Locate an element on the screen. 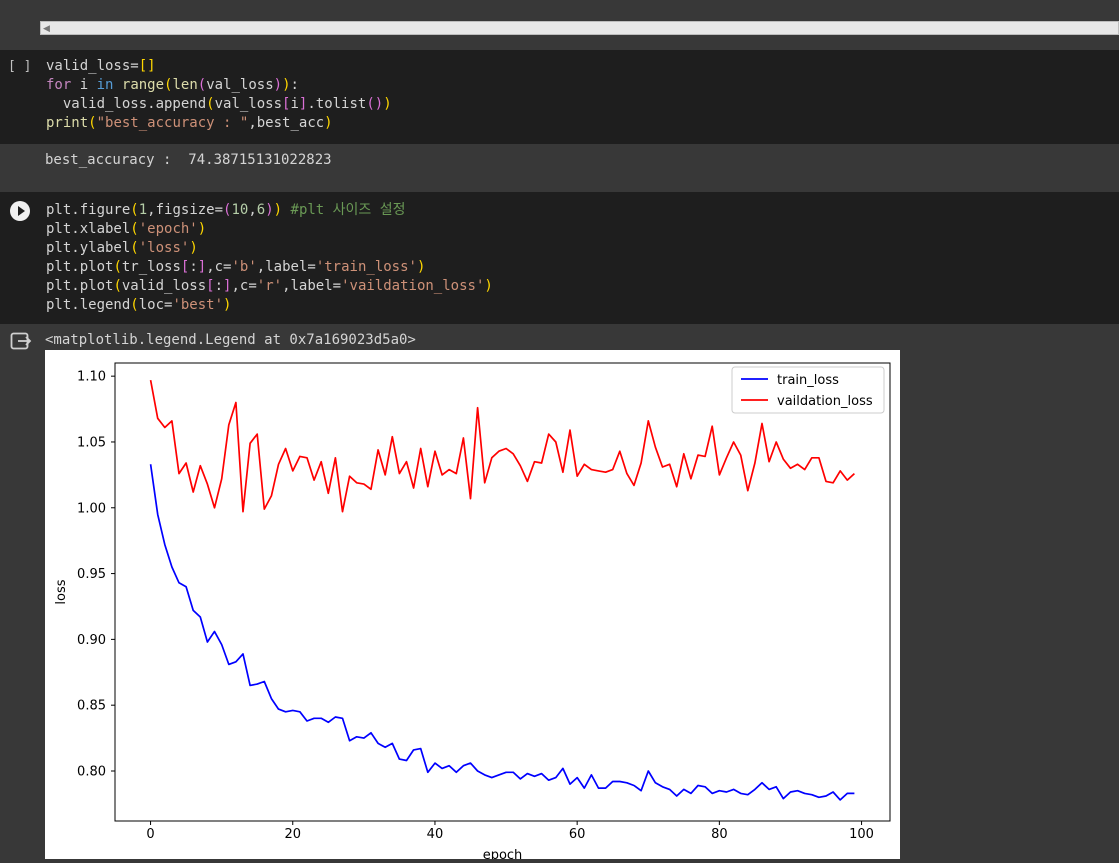 The width and height of the screenshot is (1119, 863). x-axis-label: epoch is located at coordinates (503, 853).